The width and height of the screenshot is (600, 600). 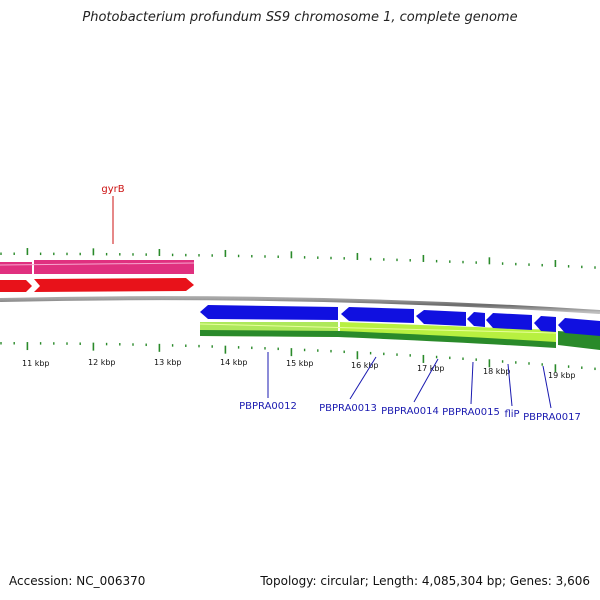 I want to click on fliP-leader-line, so click(x=510, y=385).